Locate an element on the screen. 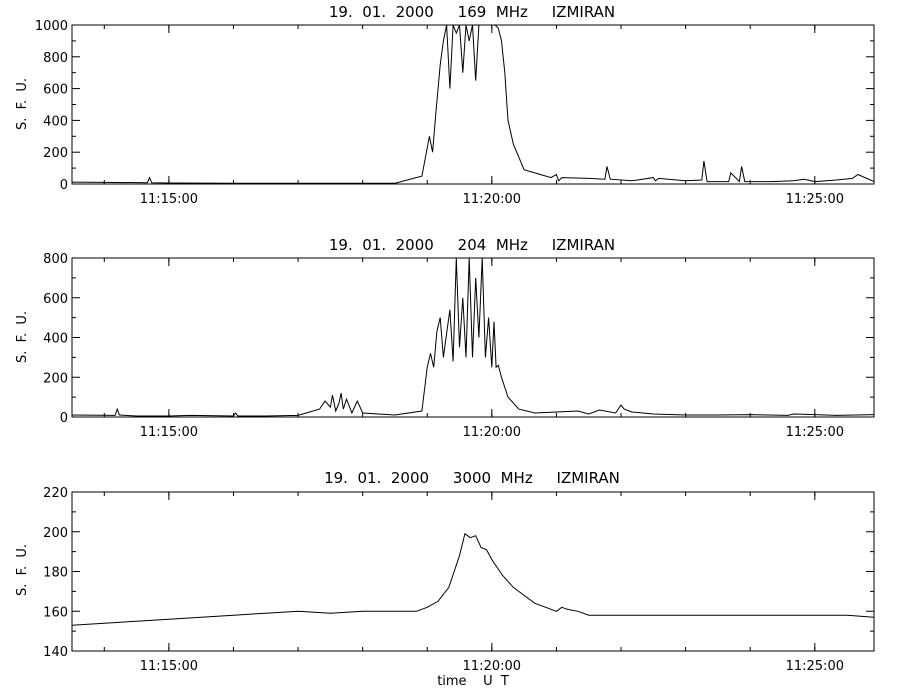 The height and width of the screenshot is (700, 900). y-tick-label: 180 is located at coordinates (55, 573).